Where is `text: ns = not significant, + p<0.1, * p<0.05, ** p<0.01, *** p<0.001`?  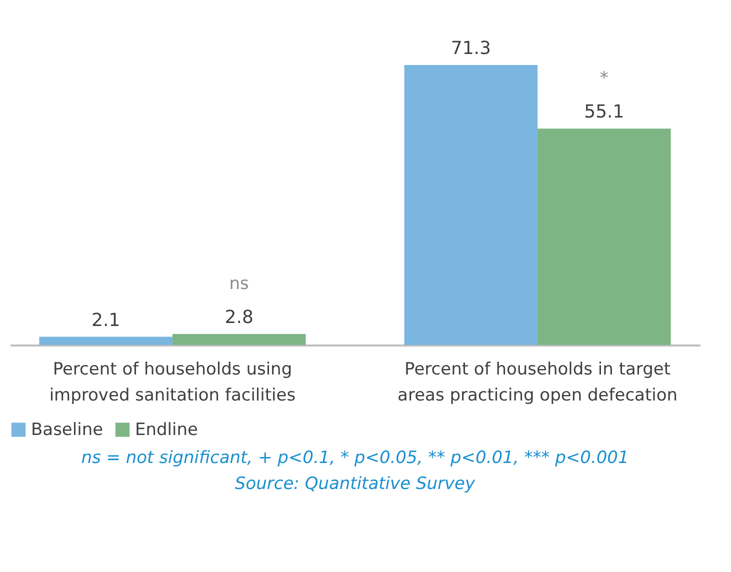 text: ns = not significant, + p<0.1, * p<0.05, ** p<0.01, *** p<0.001 is located at coordinates (355, 458).